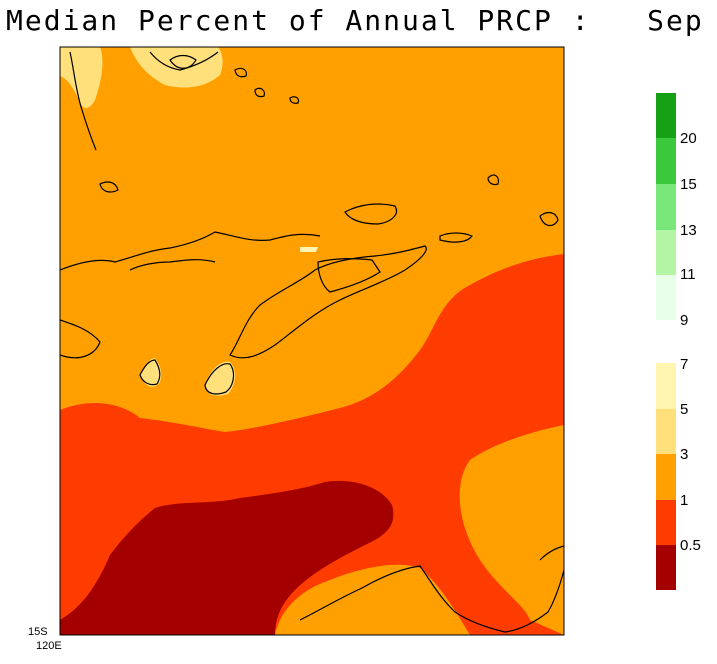 The image size is (717, 664). What do you see at coordinates (49, 646) in the screenshot?
I see `corner-longitude-label: 120E` at bounding box center [49, 646].